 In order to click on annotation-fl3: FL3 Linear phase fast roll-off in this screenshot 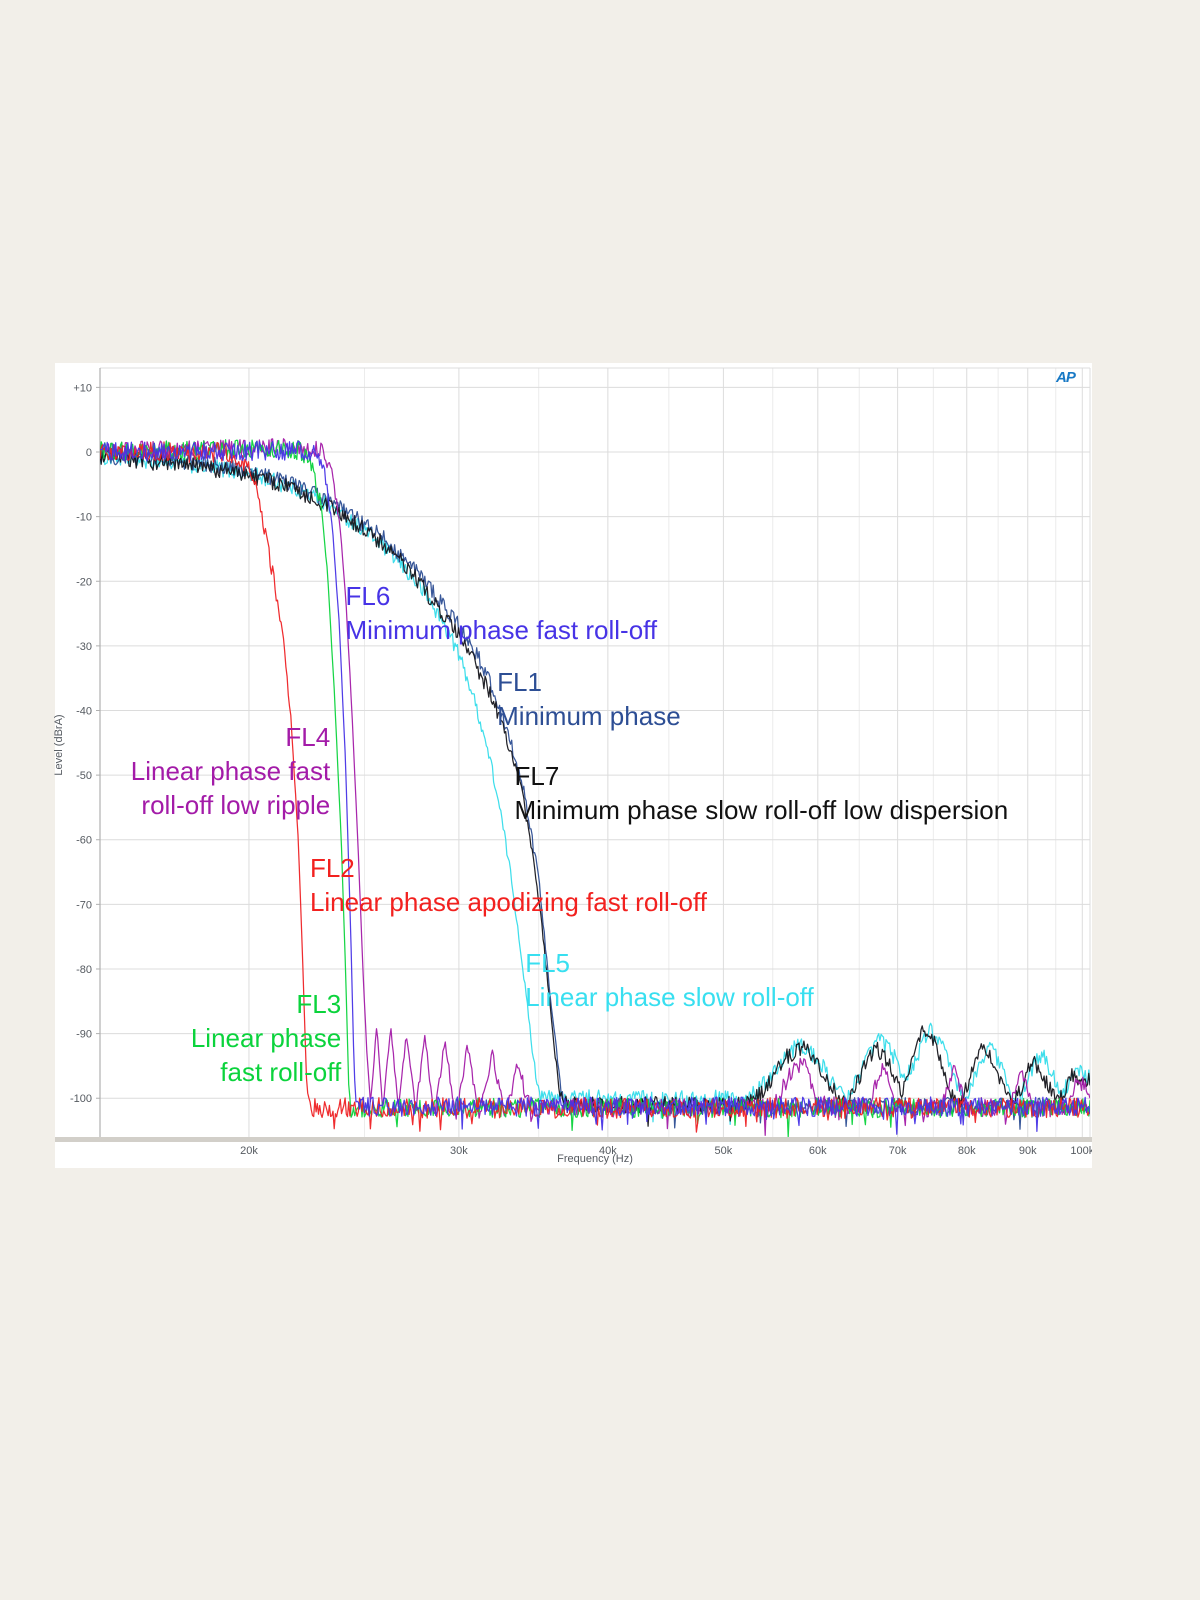, I will do `click(266, 1038)`.